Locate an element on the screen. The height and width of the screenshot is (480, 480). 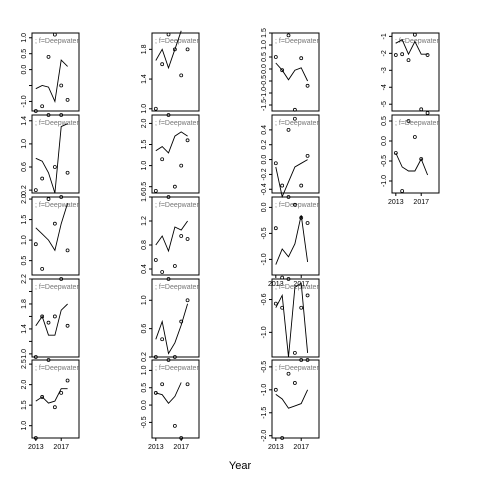
y-tick-label: -5 is located at coordinates (384, 104).